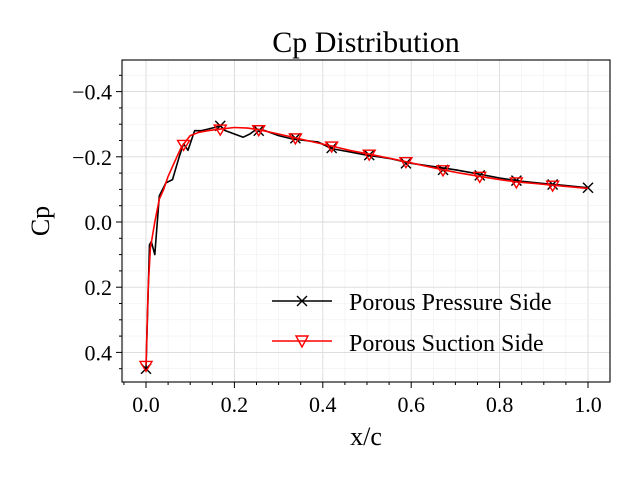  I want to click on legend-label-suction: Porous Suction Side, so click(446, 344).